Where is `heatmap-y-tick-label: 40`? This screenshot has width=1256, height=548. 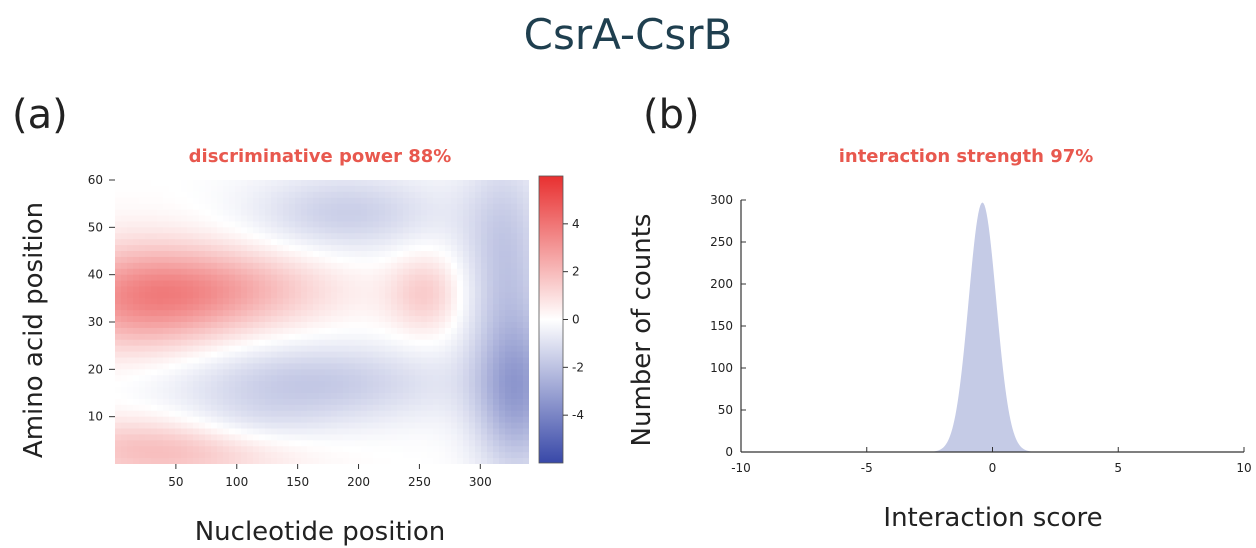 heatmap-y-tick-label: 40 is located at coordinates (95, 275).